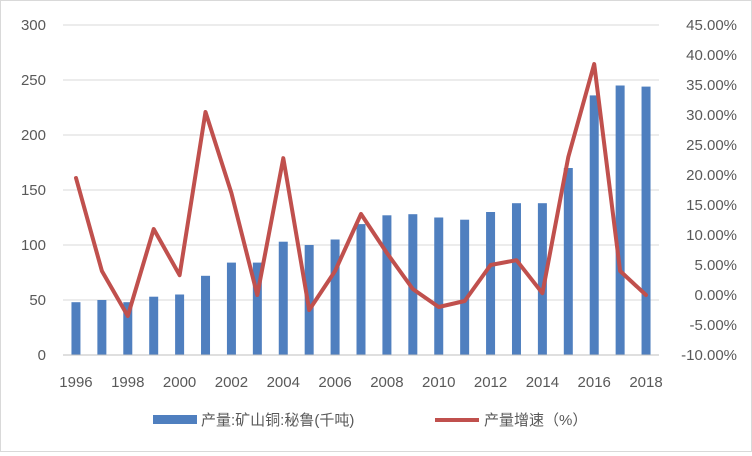  I want to click on x-tick-label: 2002, so click(231, 382).